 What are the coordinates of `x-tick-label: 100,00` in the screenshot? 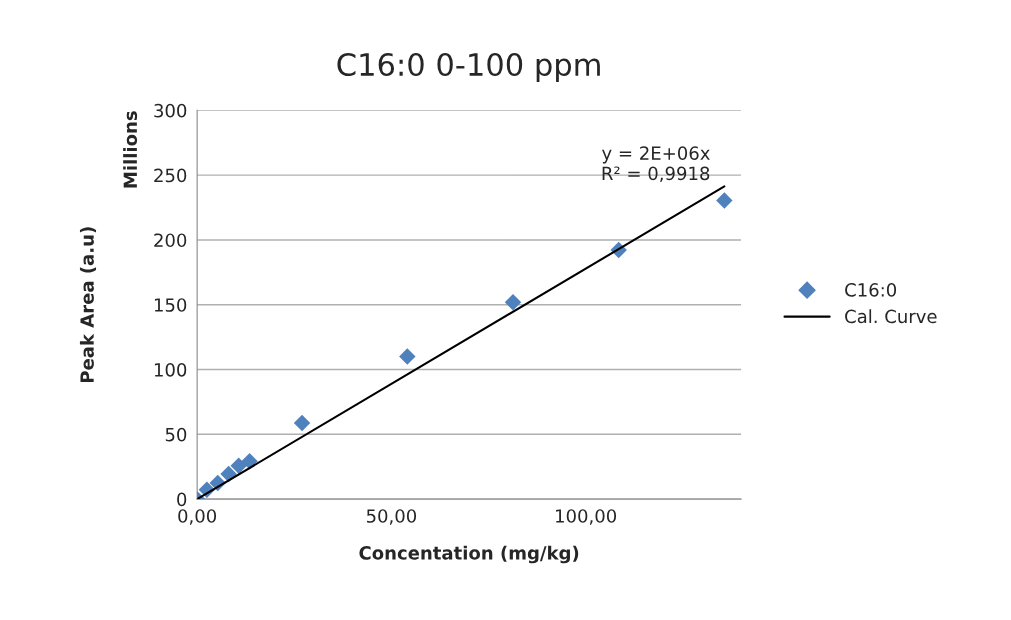 It's located at (586, 517).